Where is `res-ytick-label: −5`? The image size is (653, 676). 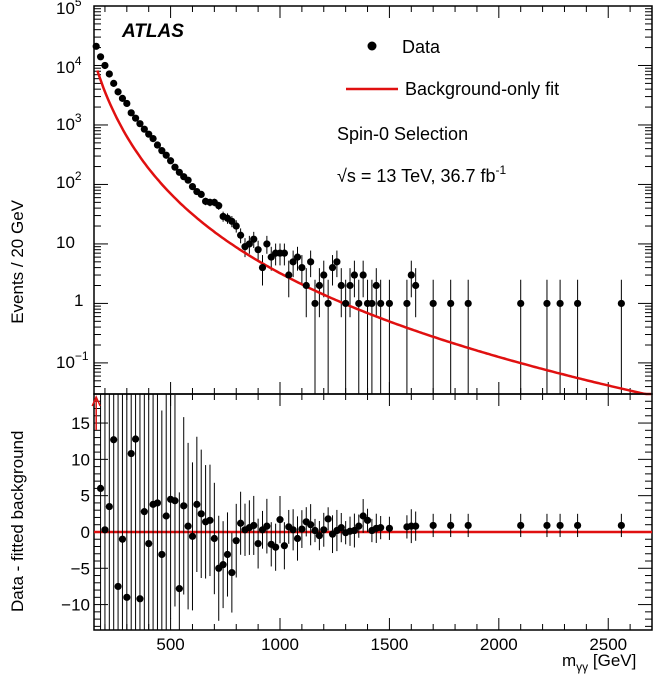
res-ytick-label: −5 is located at coordinates (80, 568).